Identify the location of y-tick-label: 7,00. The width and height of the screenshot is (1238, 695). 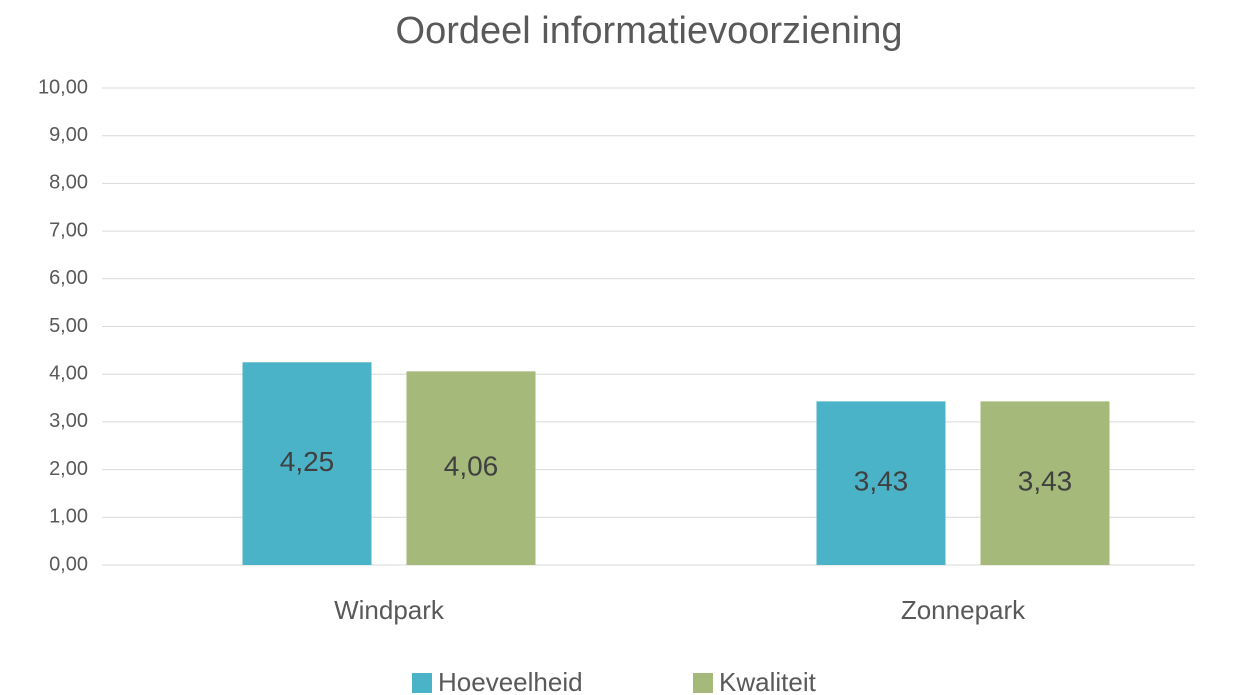
(68, 230).